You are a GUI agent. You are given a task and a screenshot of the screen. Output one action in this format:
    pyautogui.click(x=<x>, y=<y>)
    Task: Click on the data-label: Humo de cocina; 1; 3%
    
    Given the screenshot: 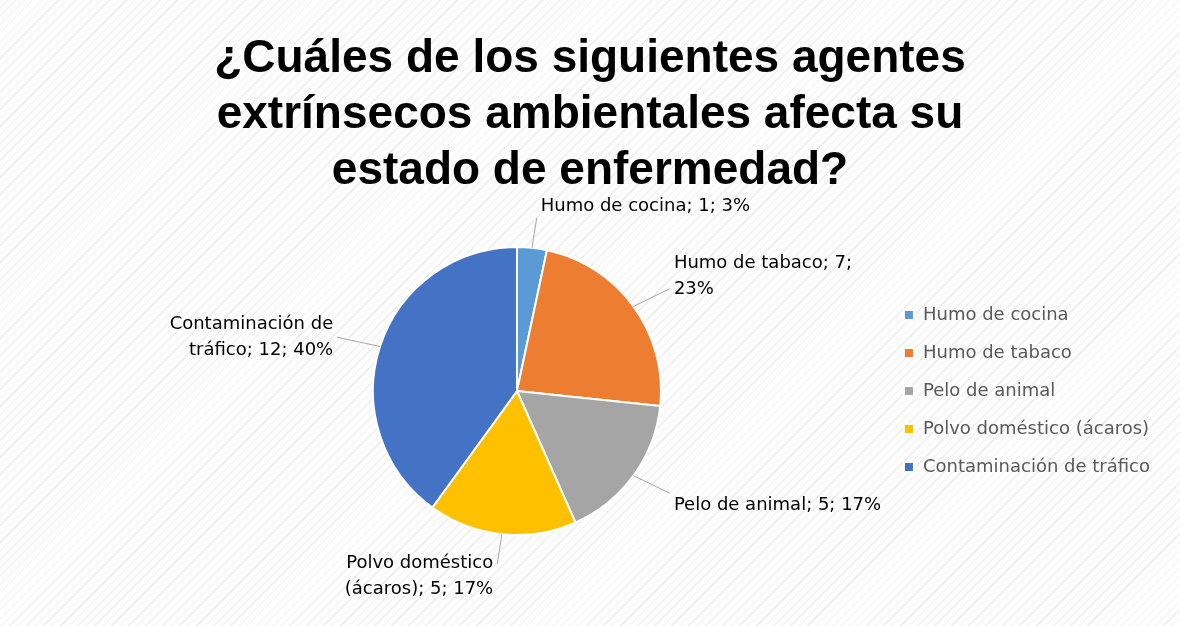 What is the action you would take?
    pyautogui.click(x=645, y=204)
    